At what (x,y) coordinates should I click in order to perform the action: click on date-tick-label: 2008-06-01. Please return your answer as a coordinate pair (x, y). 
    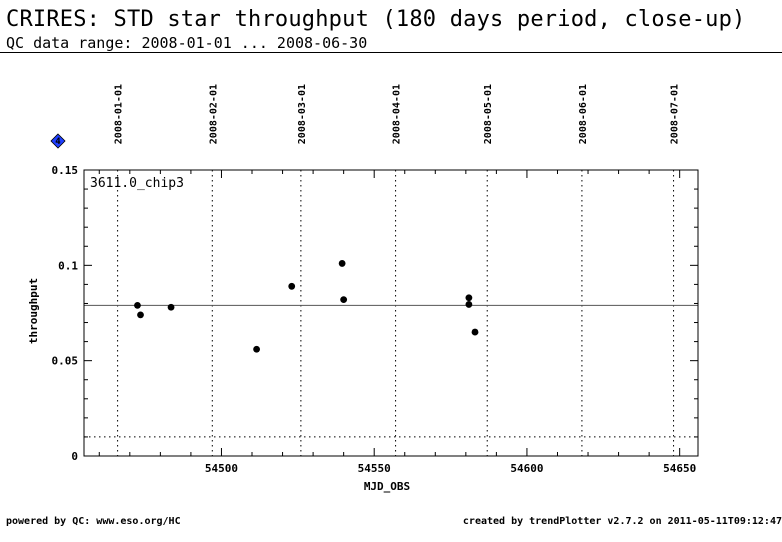
    Looking at the image, I should click on (583, 114).